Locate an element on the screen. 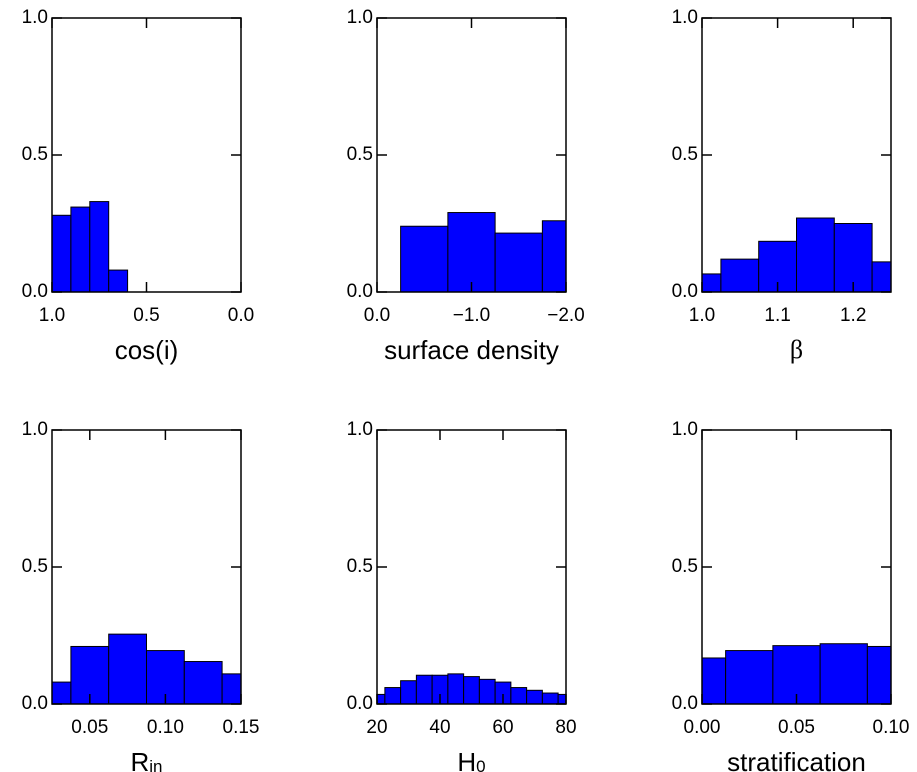  x-tick-label: 80 is located at coordinates (565, 727).